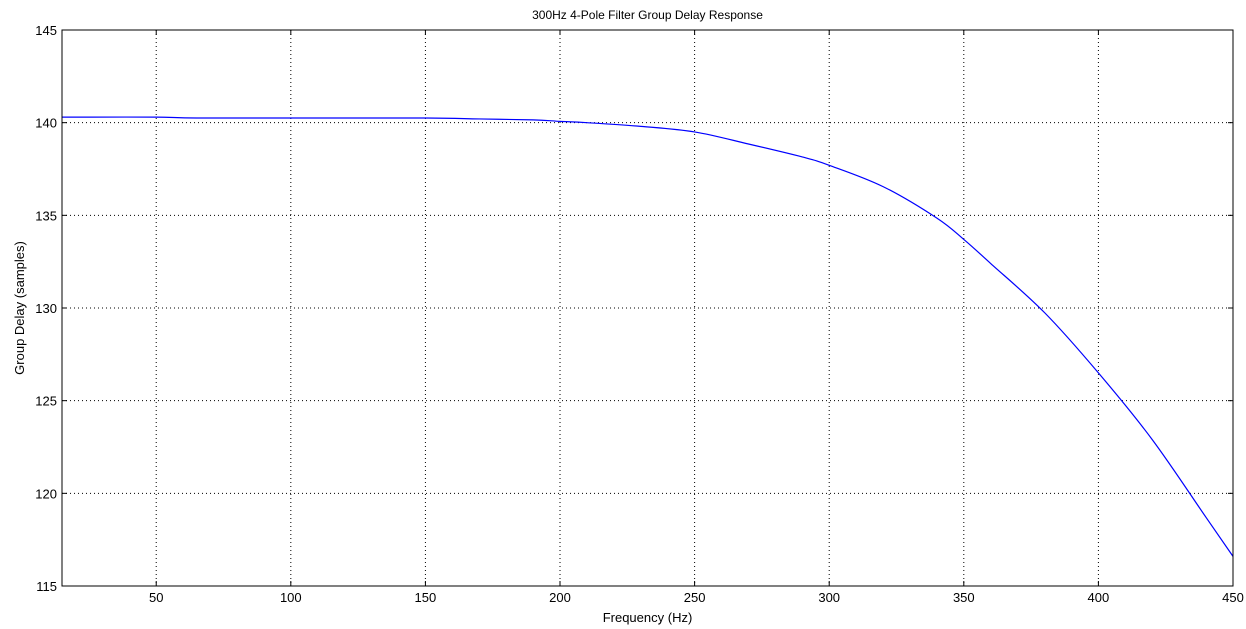 The height and width of the screenshot is (629, 1246). Describe the element at coordinates (46, 123) in the screenshot. I see `y-tick-label: 140` at that location.